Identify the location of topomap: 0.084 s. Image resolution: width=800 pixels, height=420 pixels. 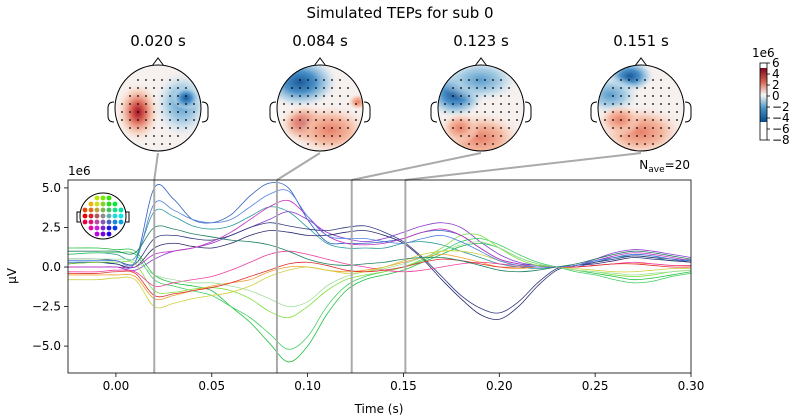
(320, 92).